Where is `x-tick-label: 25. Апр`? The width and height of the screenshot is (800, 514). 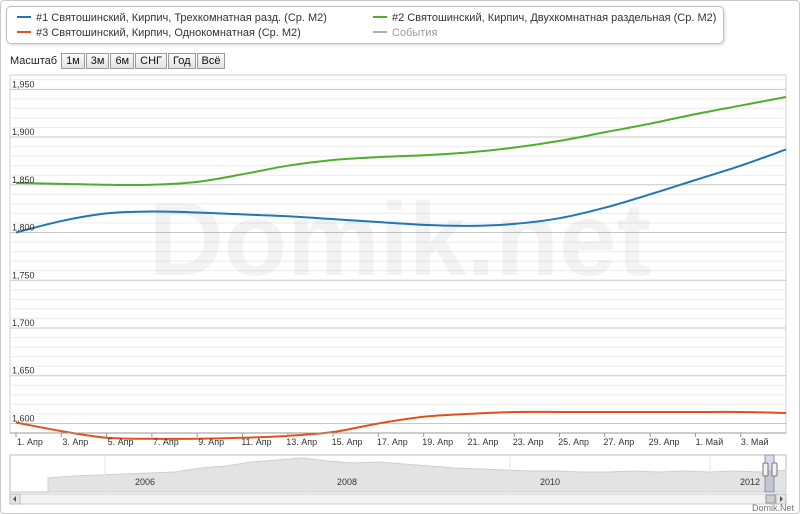
x-tick-label: 25. Апр is located at coordinates (573, 442).